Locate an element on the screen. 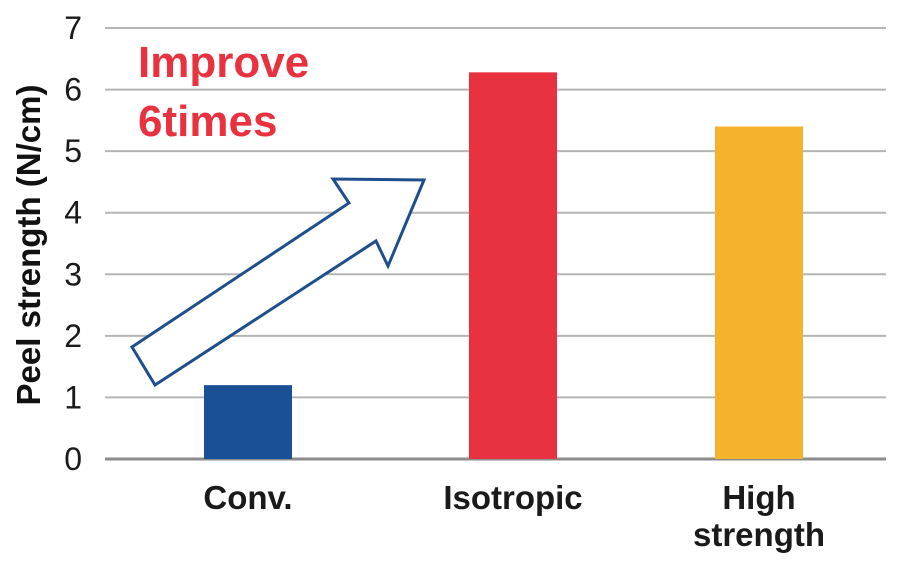  x-category-label-line: Isotropic is located at coordinates (512, 497).